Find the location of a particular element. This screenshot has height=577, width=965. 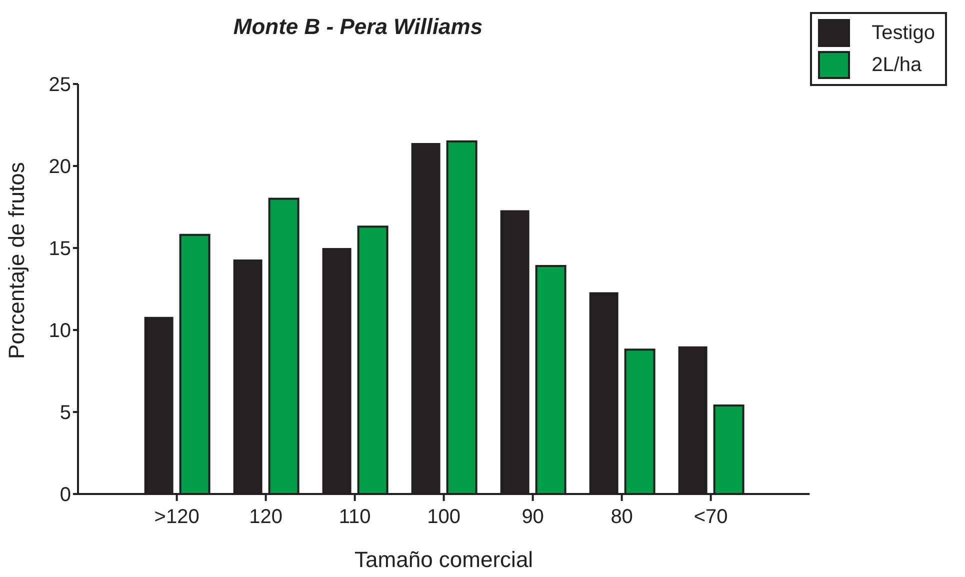

x-tick-label: 80 is located at coordinates (621, 517).